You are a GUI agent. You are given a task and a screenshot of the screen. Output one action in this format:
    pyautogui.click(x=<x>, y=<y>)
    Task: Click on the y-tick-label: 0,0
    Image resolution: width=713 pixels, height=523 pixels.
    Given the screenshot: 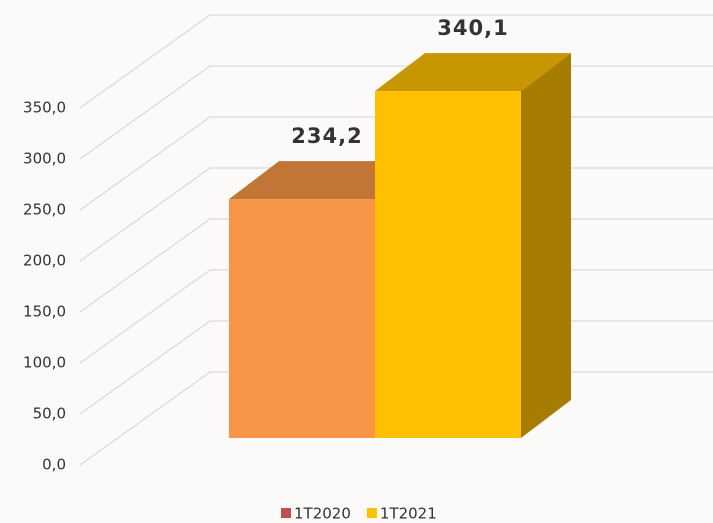 What is the action you would take?
    pyautogui.click(x=54, y=465)
    